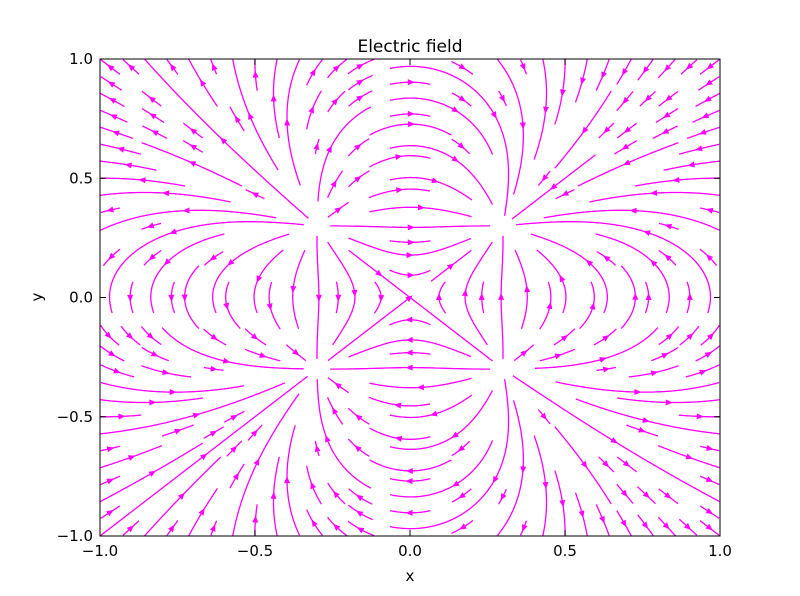 The image size is (800, 596). I want to click on x-tick-label: 0.0, so click(410, 551).